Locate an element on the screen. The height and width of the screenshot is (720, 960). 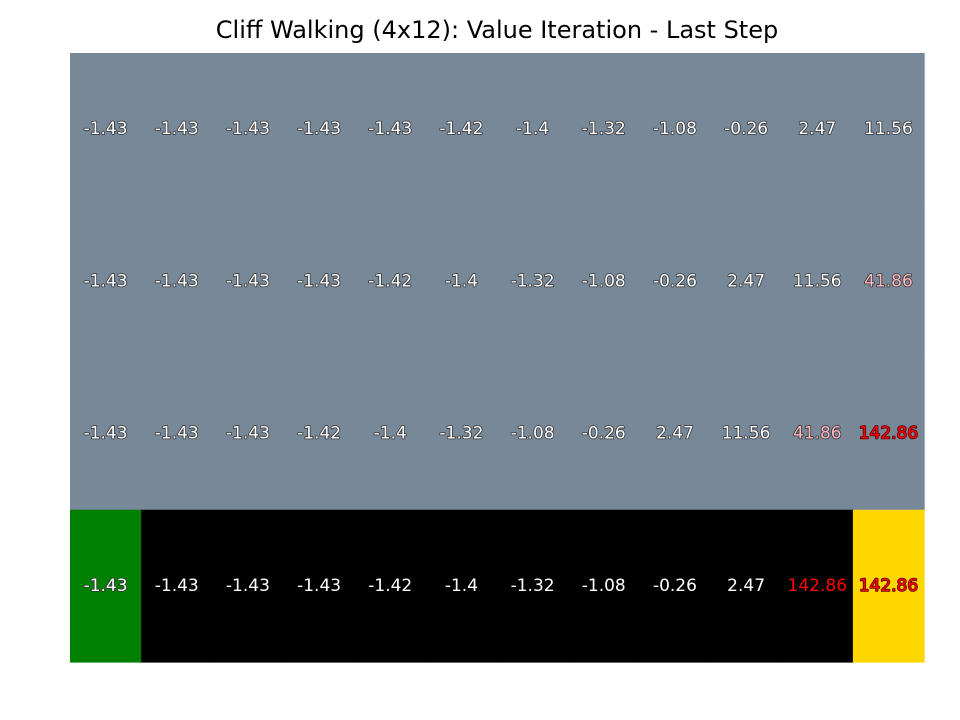
value-label-r1-c7: -1.08 is located at coordinates (604, 281).